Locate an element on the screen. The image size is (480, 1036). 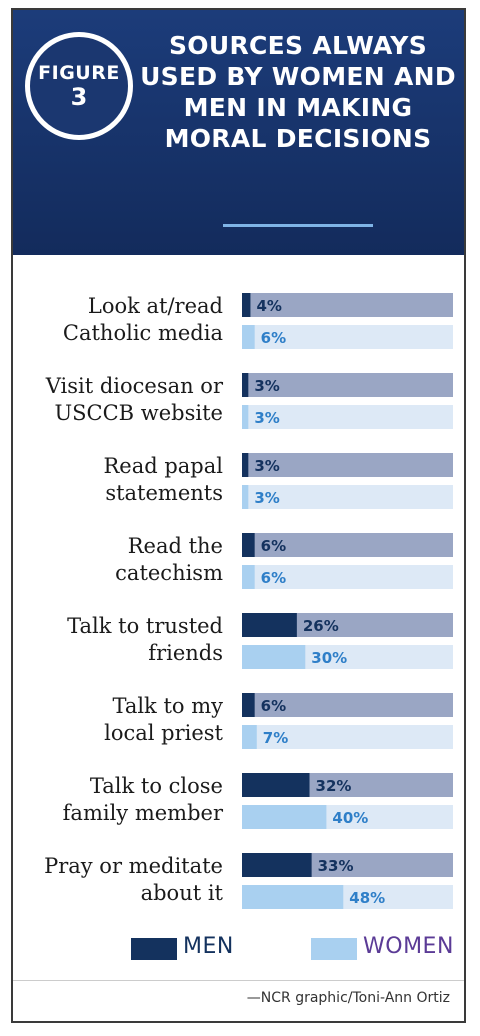
men-value-label: 26% is located at coordinates (321, 626).